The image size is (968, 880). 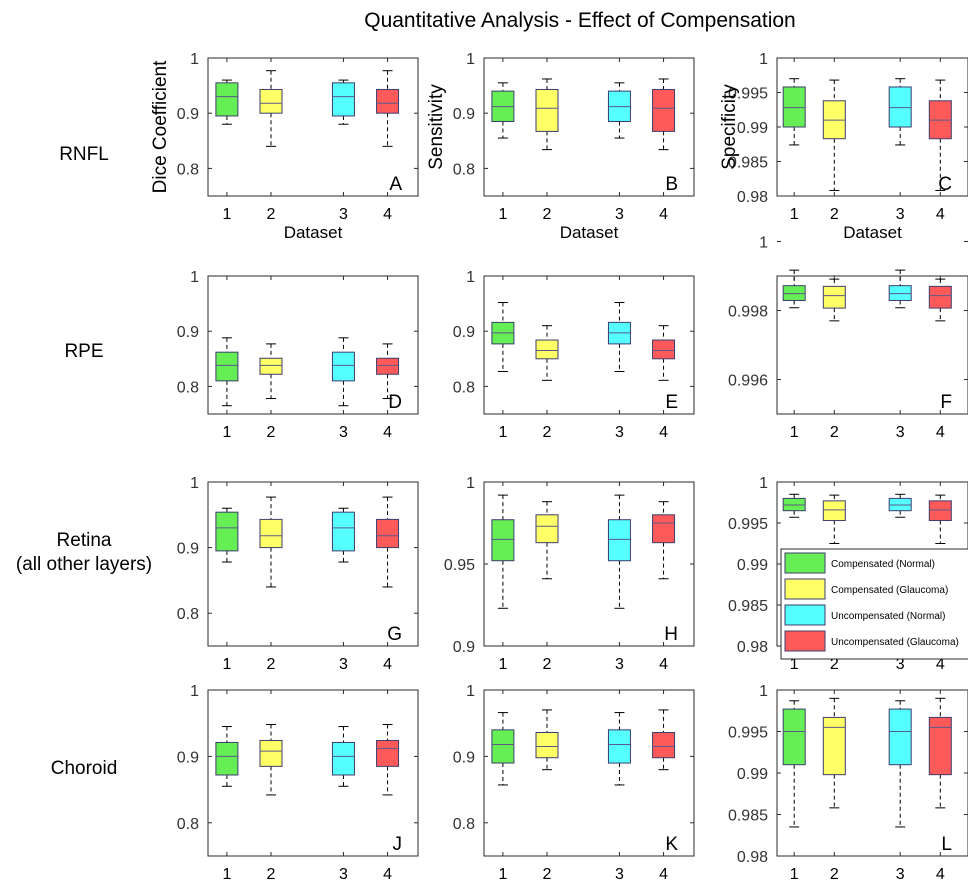 What do you see at coordinates (671, 184) in the screenshot?
I see `panel-letter: B` at bounding box center [671, 184].